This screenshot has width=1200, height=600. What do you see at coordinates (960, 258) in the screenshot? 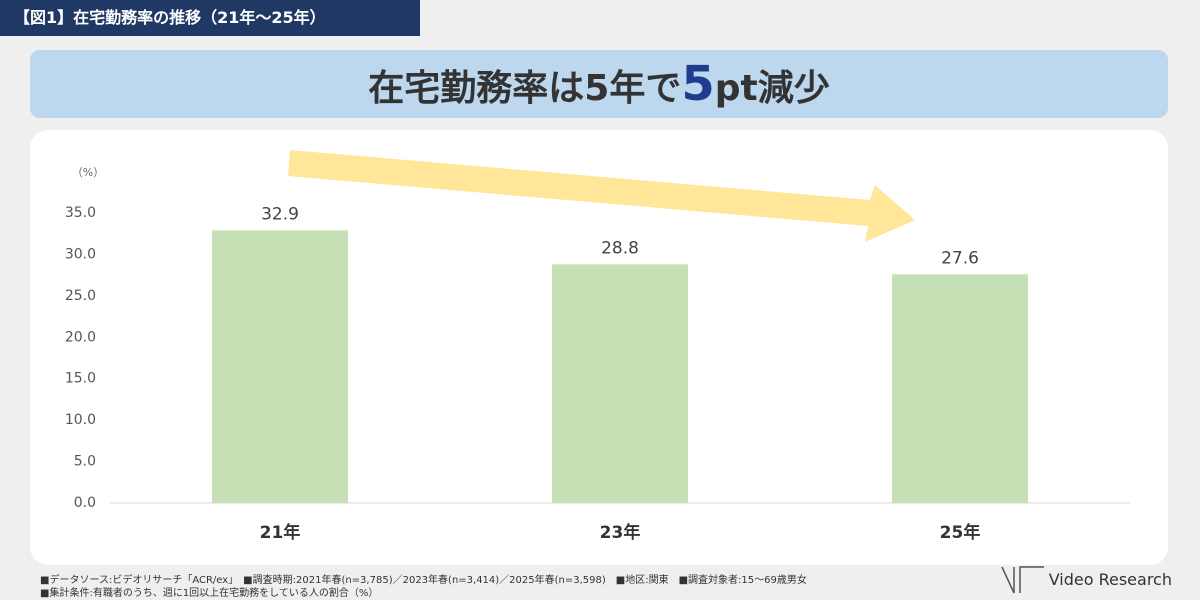
I see `data-label: 27.6` at bounding box center [960, 258].